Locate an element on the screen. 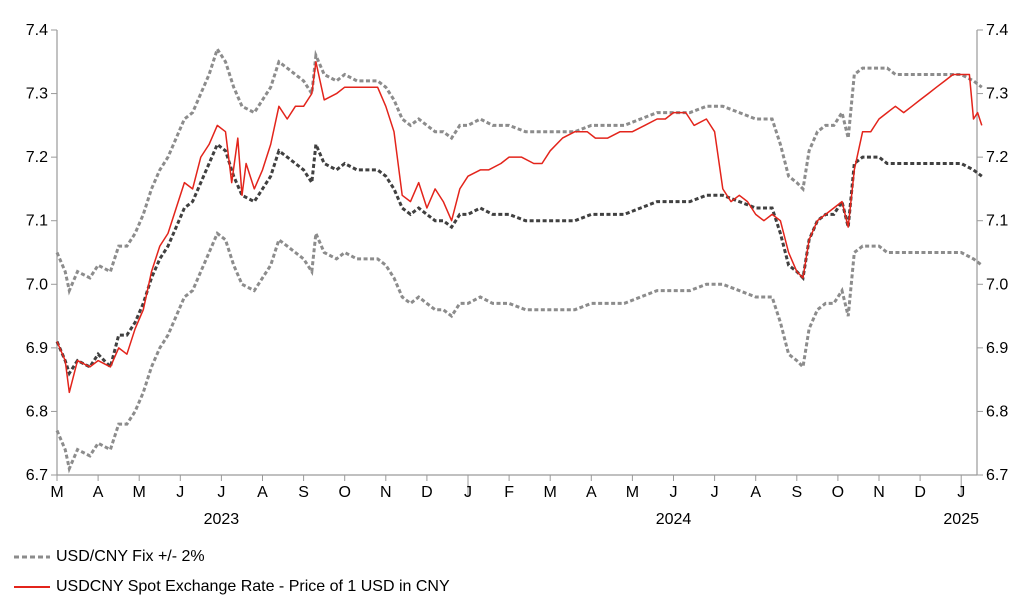 This screenshot has width=1036, height=612. legend-band-swatch is located at coordinates (32, 557).